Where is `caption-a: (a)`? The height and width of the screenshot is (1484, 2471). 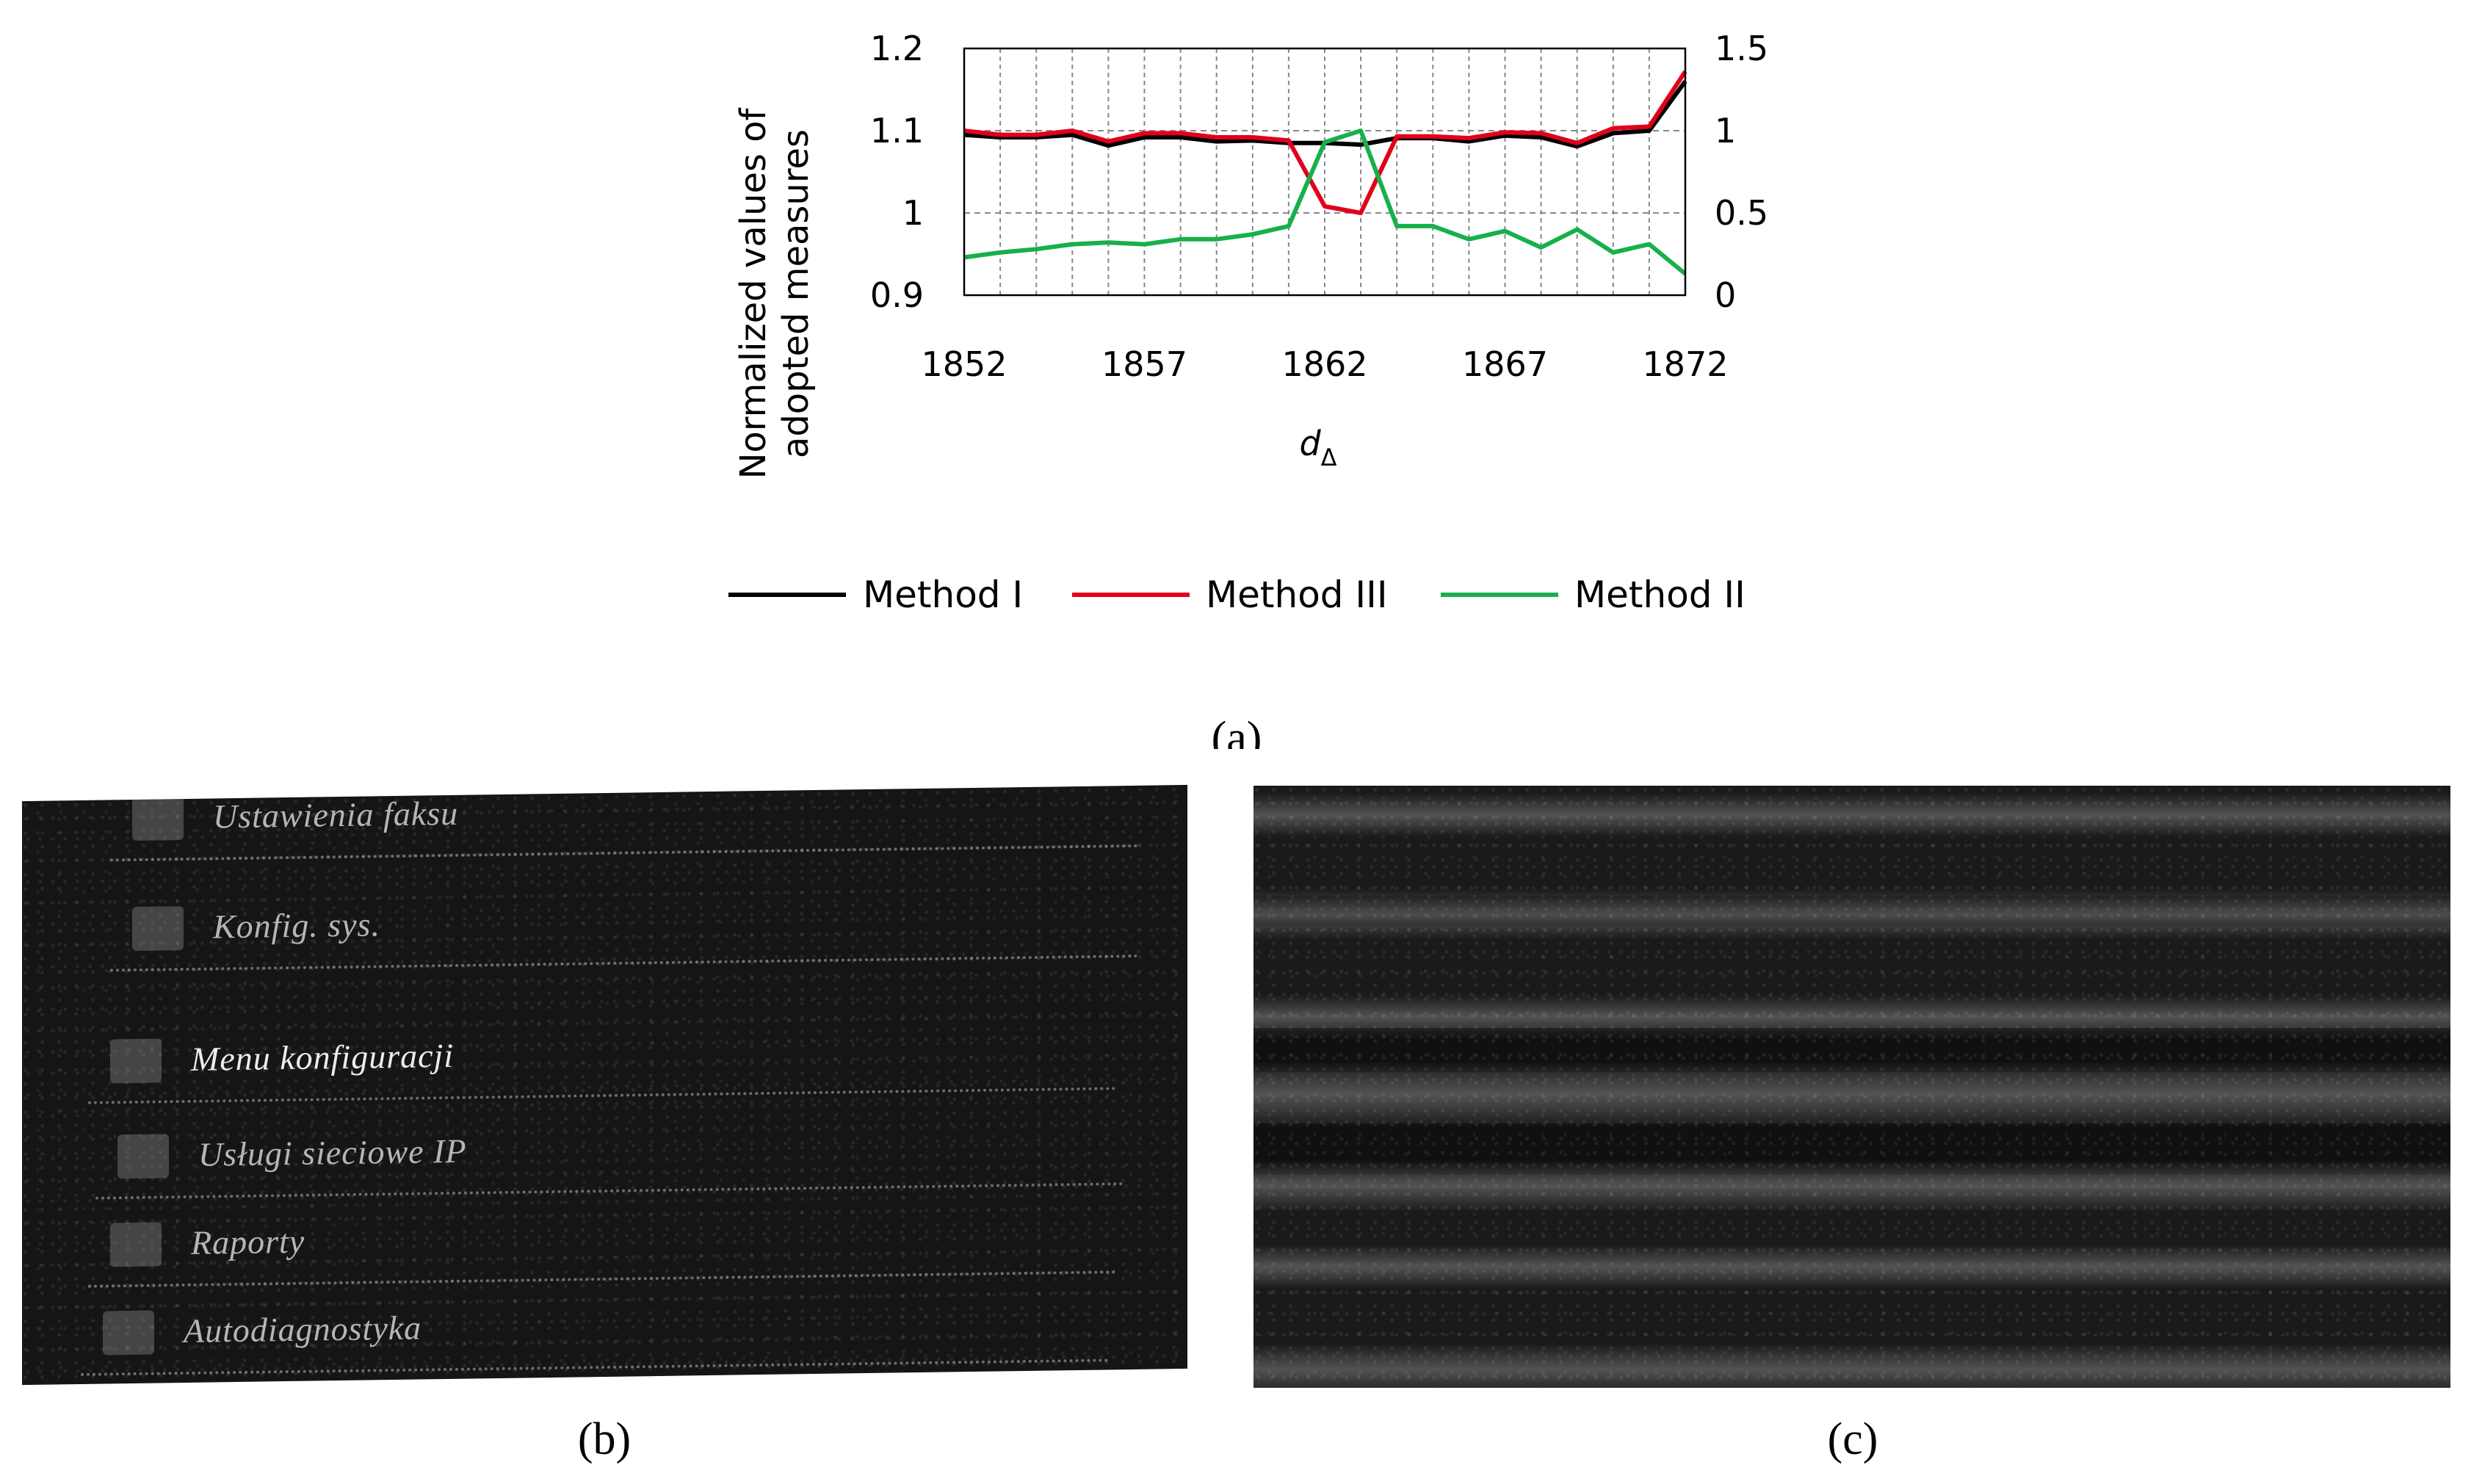 caption-a: (a) is located at coordinates (1237, 731).